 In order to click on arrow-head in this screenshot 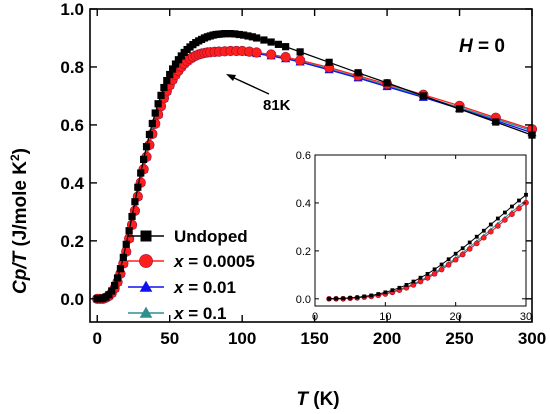, I will do `click(231, 77)`.